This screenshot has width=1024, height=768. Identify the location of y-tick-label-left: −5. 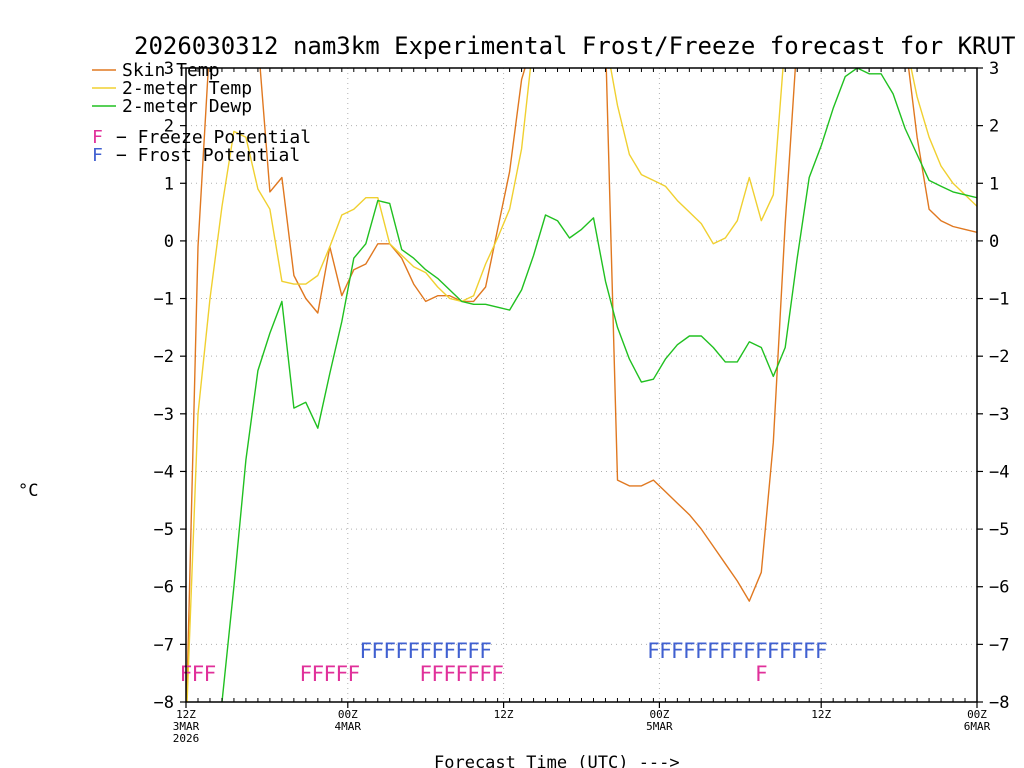
(164, 530).